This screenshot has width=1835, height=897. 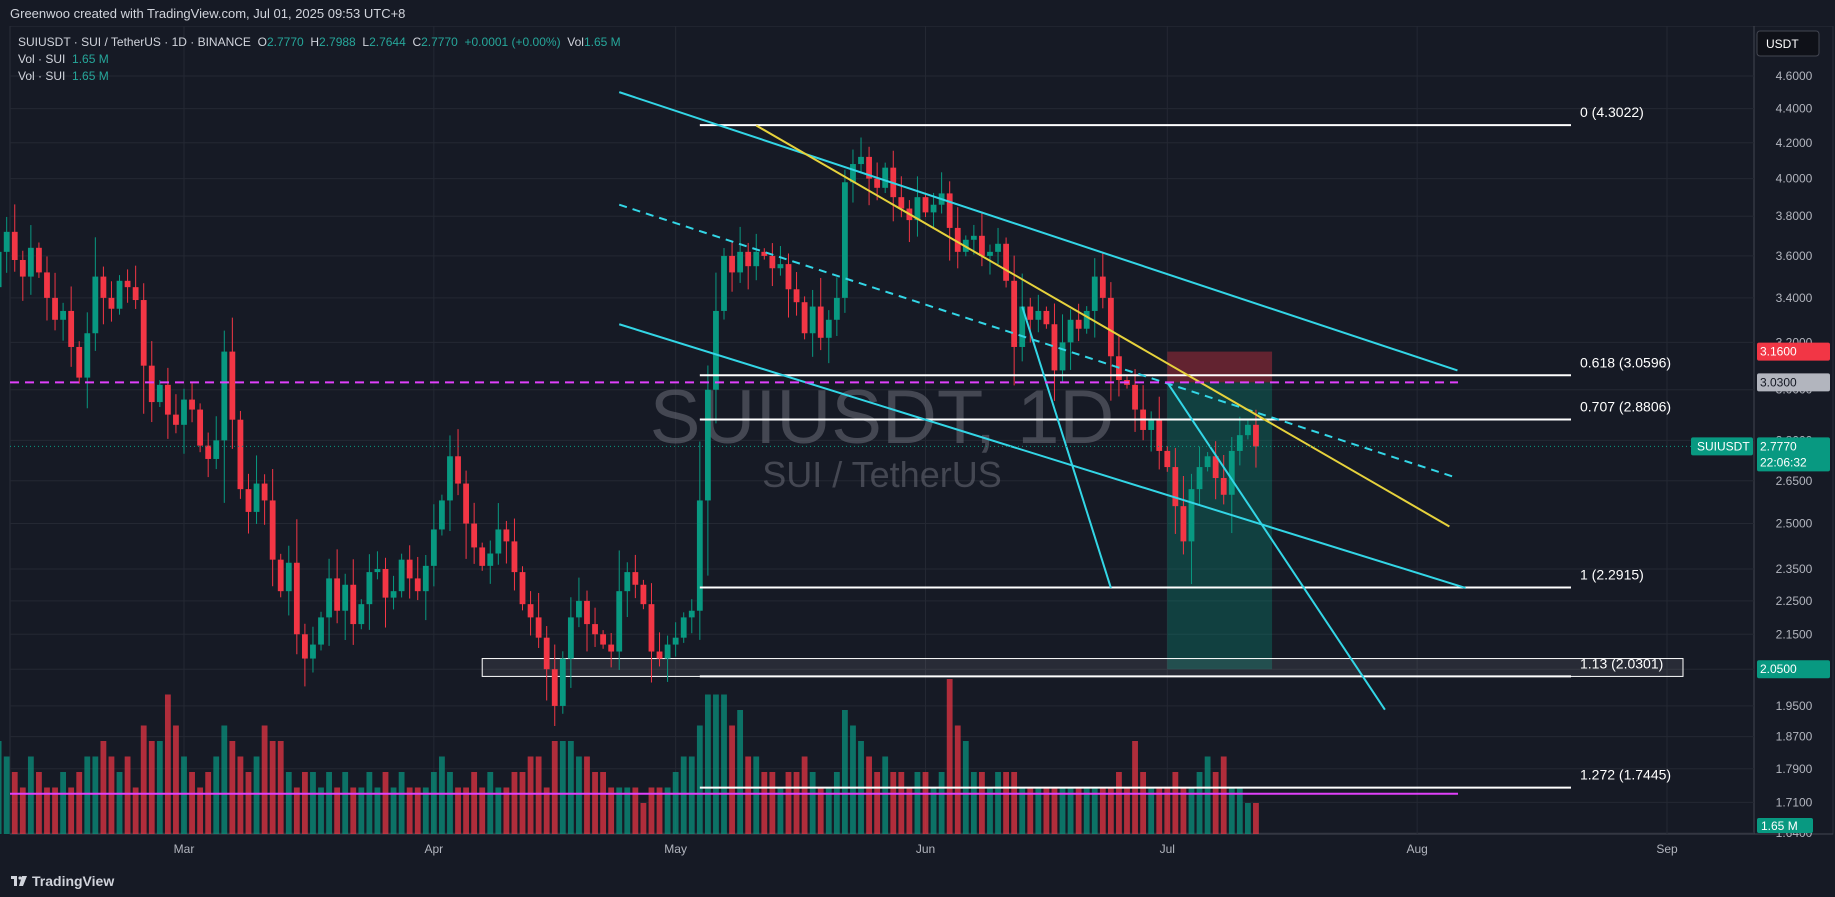 What do you see at coordinates (134, 42) in the screenshot?
I see `legend-symbol: SUIUSDT · SUI / TetherUS · 1D · BINANCE` at bounding box center [134, 42].